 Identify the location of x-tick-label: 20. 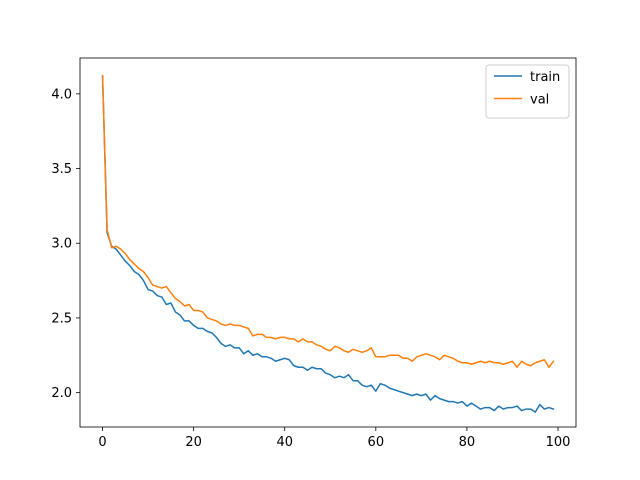
(193, 442).